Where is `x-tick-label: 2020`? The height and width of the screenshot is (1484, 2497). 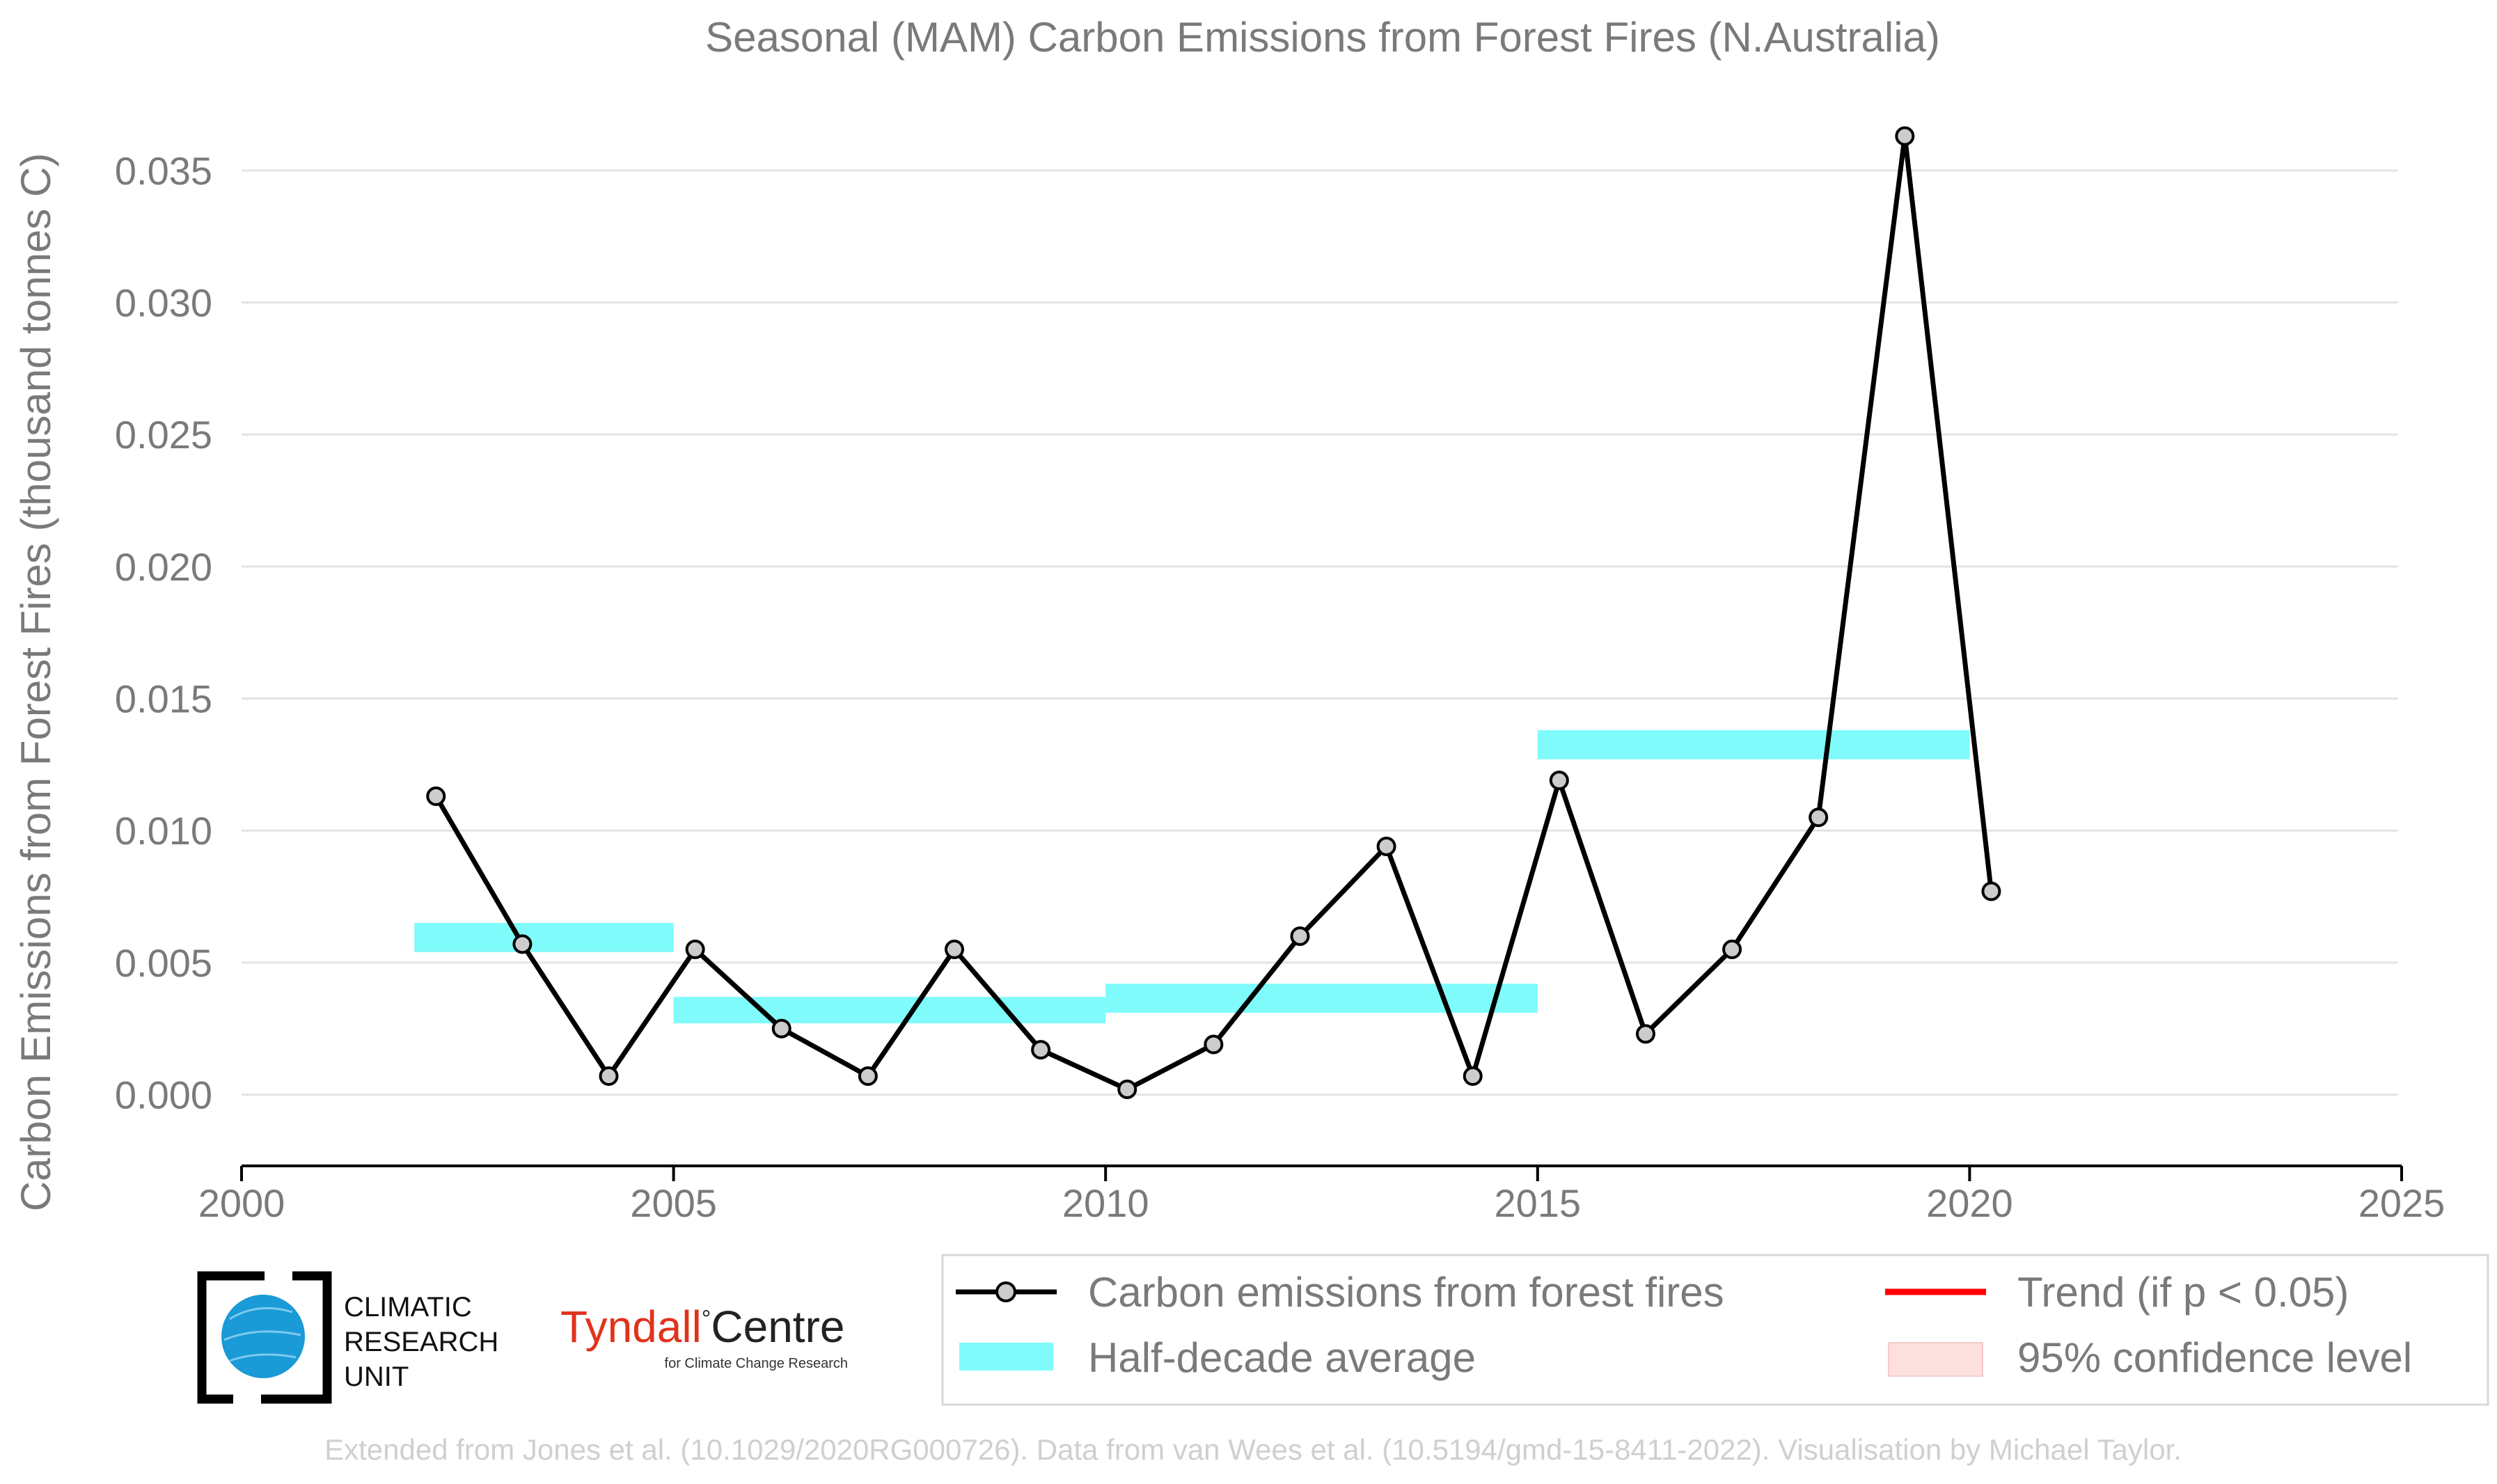 x-tick-label: 2020 is located at coordinates (1969, 1203).